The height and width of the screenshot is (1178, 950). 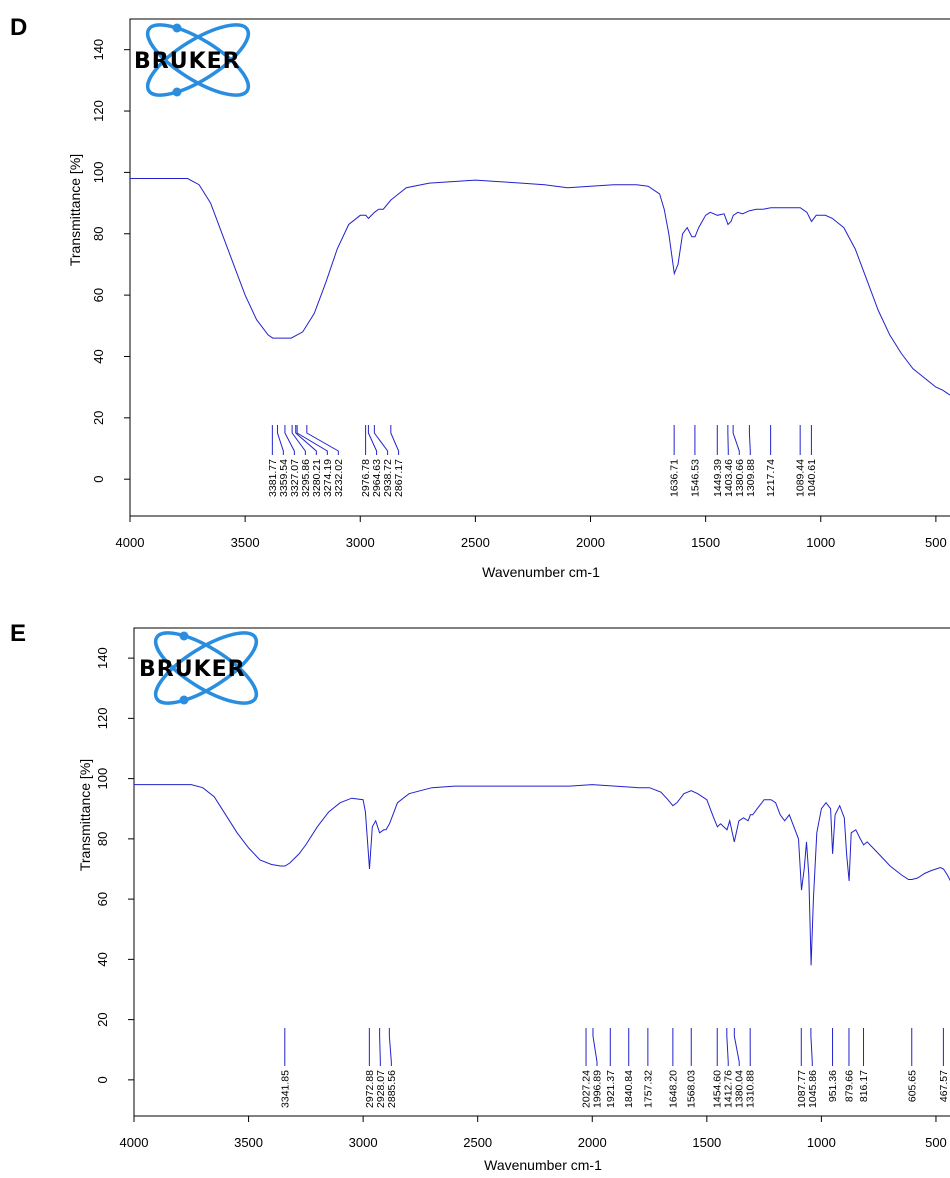 What do you see at coordinates (392, 1089) in the screenshot?
I see `peak-label: 2885.56` at bounding box center [392, 1089].